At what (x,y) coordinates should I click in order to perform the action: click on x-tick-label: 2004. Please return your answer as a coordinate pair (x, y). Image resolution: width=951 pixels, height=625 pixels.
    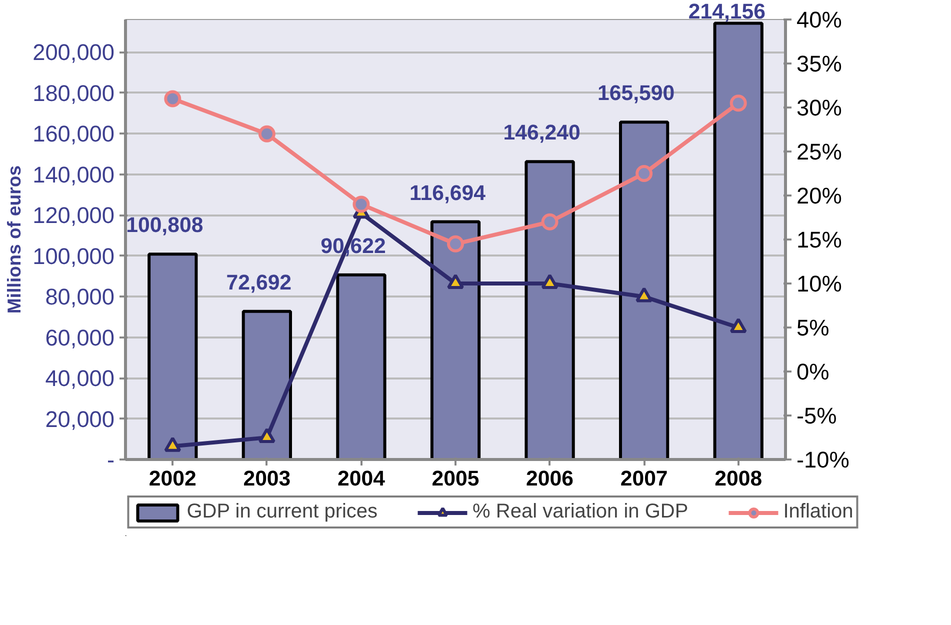
    Looking at the image, I should click on (361, 478).